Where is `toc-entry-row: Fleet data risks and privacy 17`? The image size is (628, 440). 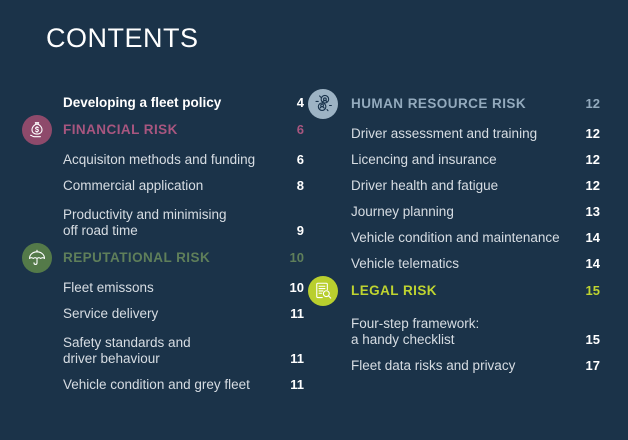 toc-entry-row: Fleet data risks and privacy 17 is located at coordinates (454, 364).